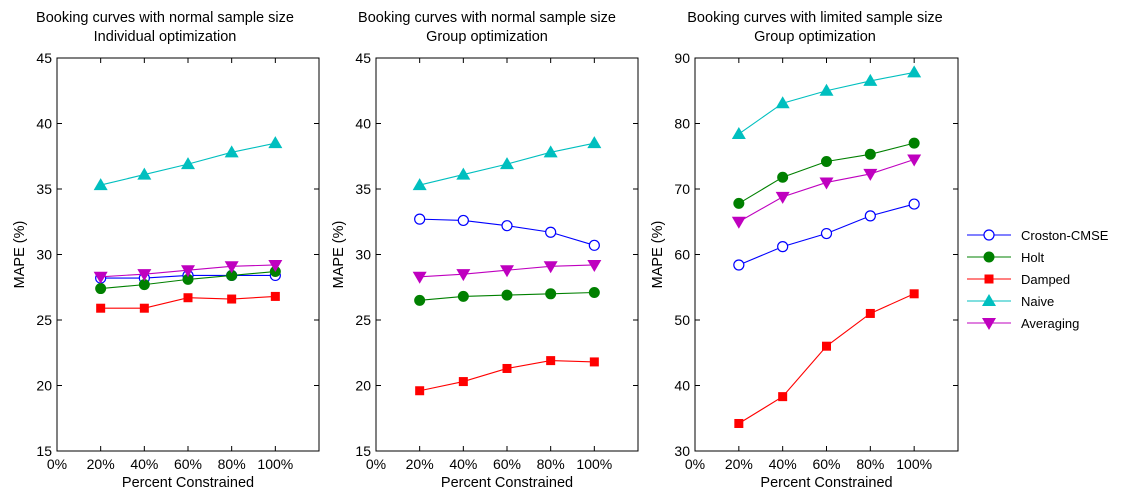 The height and width of the screenshot is (497, 1142). I want to click on chart-title: Booking curves with limited sample size, so click(814, 18).